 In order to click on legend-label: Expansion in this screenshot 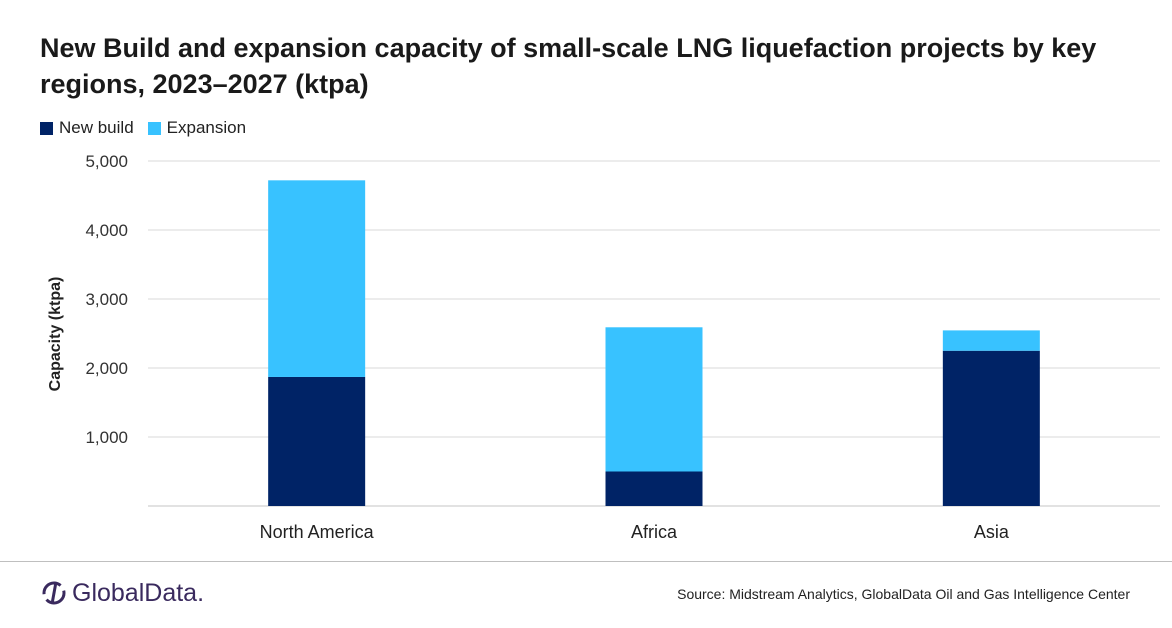, I will do `click(206, 127)`.